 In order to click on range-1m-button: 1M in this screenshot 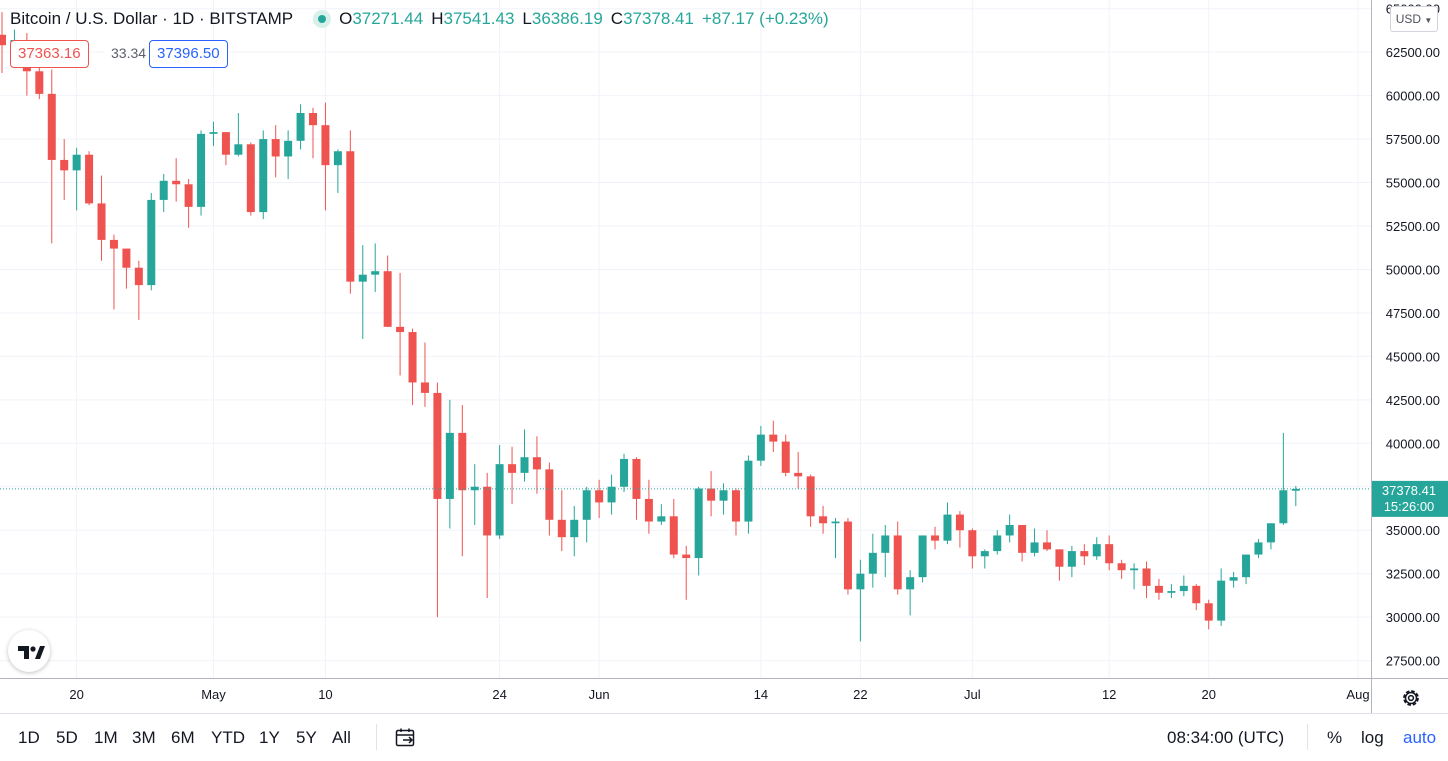, I will do `click(106, 737)`.